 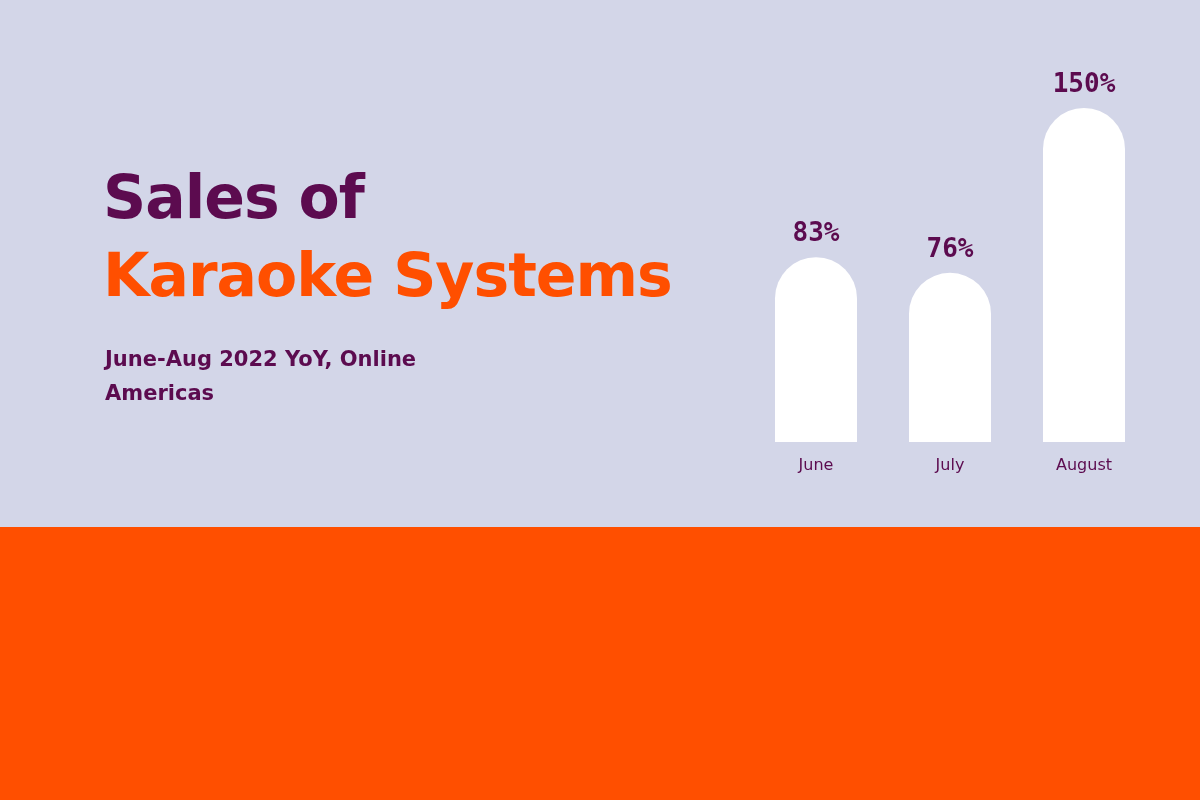 I want to click on x-tick-label: August, so click(x=1084, y=464).